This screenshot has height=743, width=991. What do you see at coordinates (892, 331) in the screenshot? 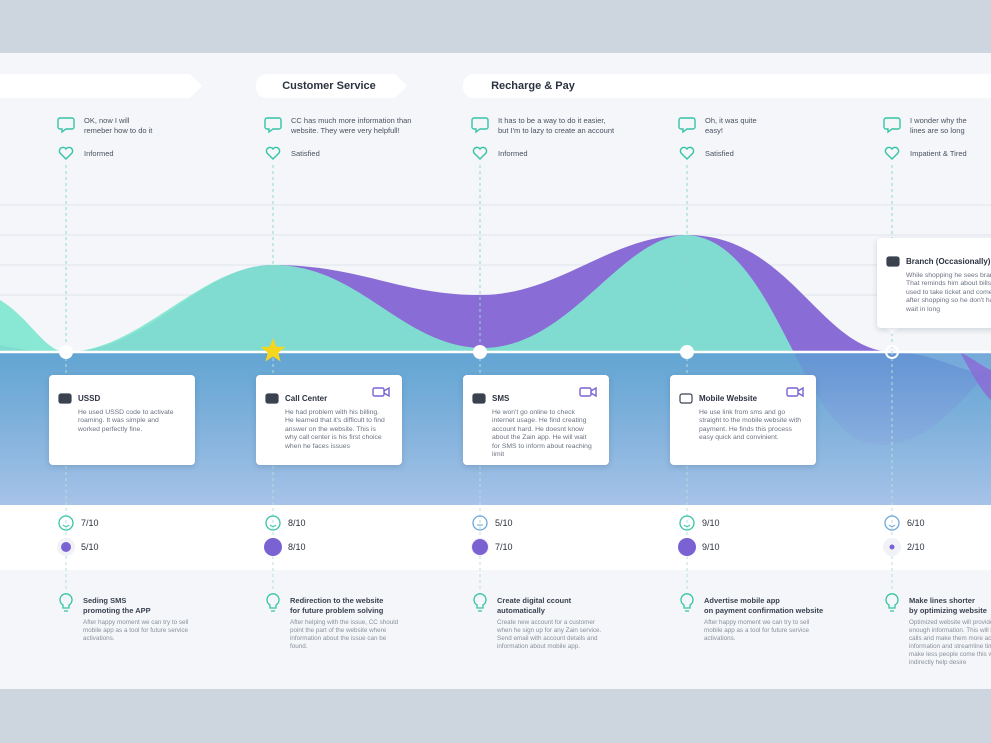
I see `card-pointer` at bounding box center [892, 331].